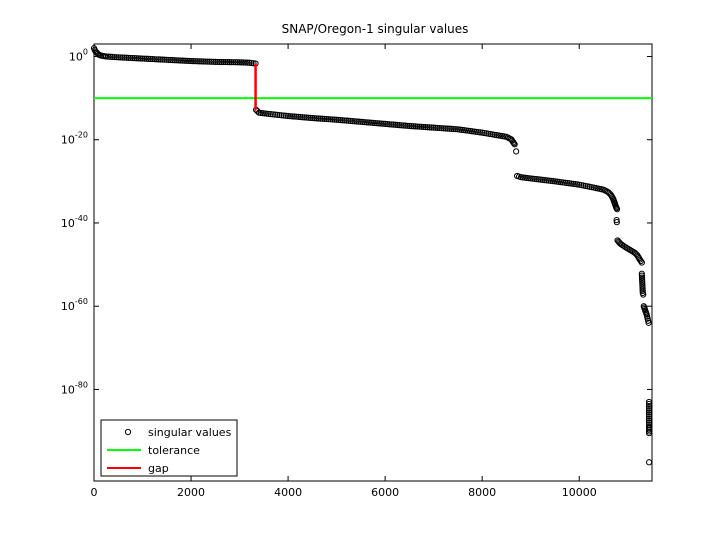  Describe the element at coordinates (375, 29) in the screenshot. I see `chart-title: SNAP/Oregon-1 singular values` at that location.